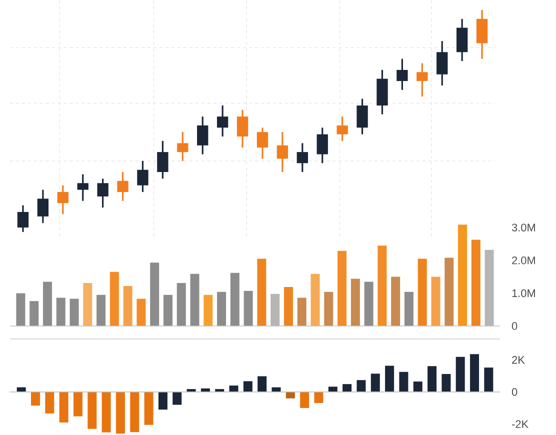 The image size is (556, 435). Describe the element at coordinates (523, 228) in the screenshot. I see `y-tick-label: 3.0M` at that location.